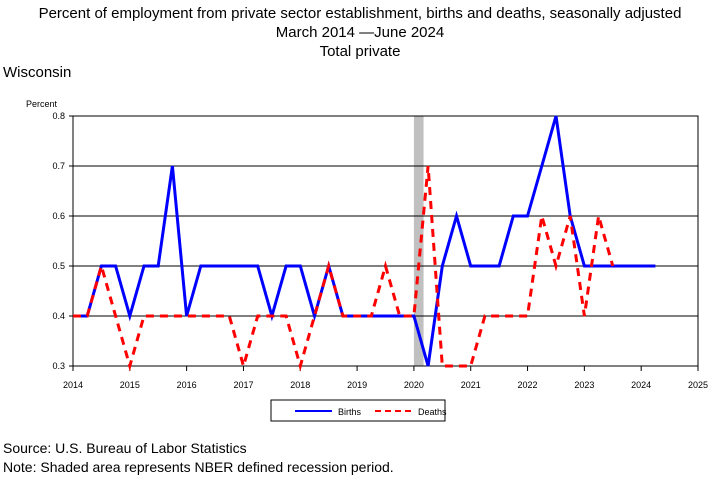 Image resolution: width=720 pixels, height=480 pixels. I want to click on x-tick-label: 2019, so click(357, 385).